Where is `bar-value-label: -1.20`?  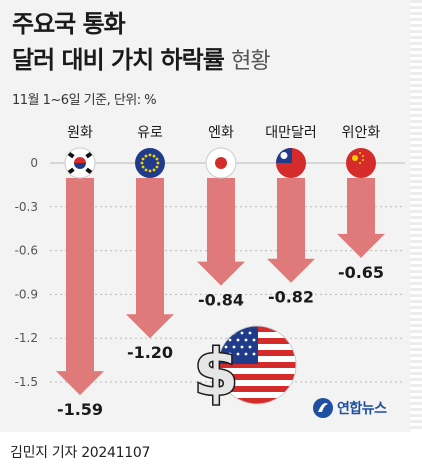
bar-value-label: -1.20 is located at coordinates (150, 352).